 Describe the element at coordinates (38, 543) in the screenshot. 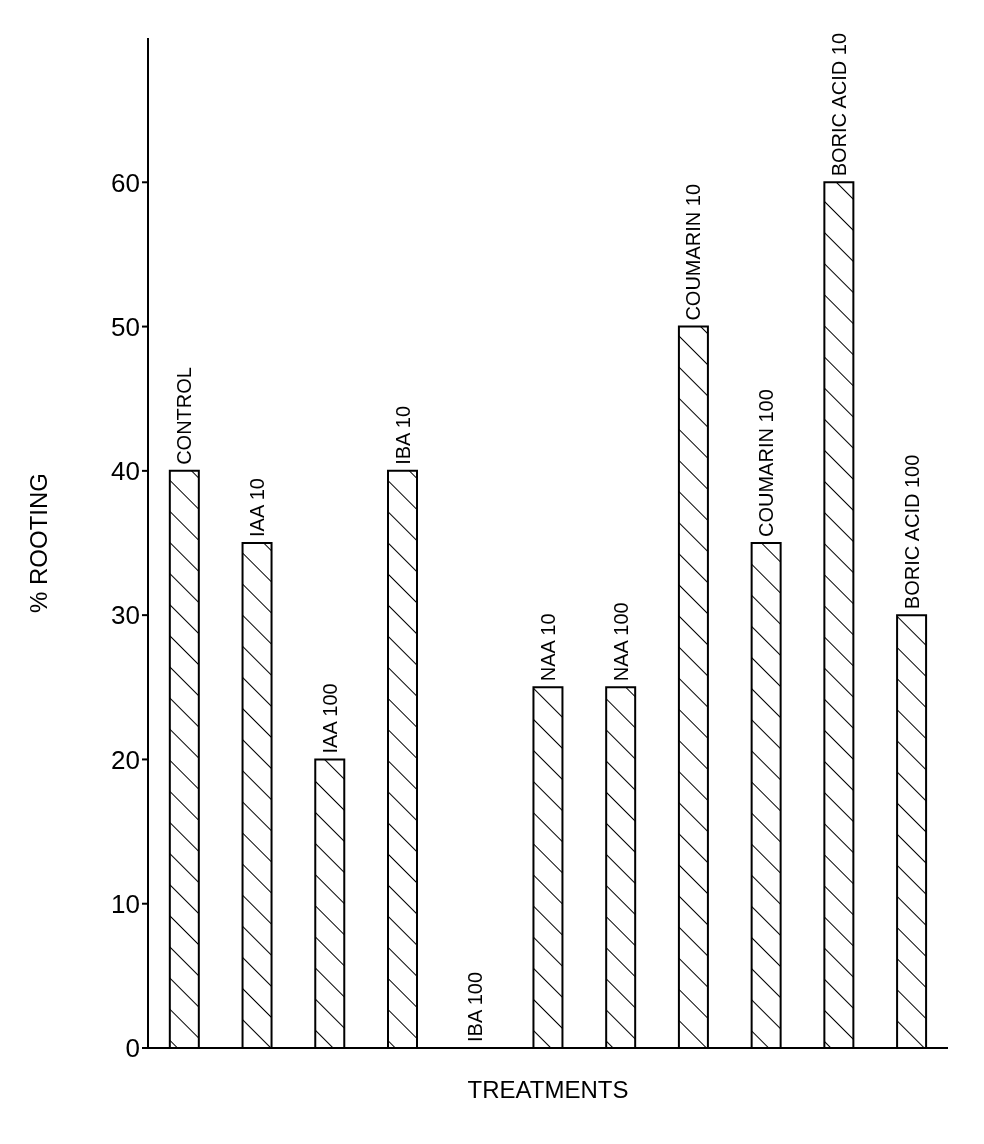

I see `y-axis-title: % ROOTING` at that location.